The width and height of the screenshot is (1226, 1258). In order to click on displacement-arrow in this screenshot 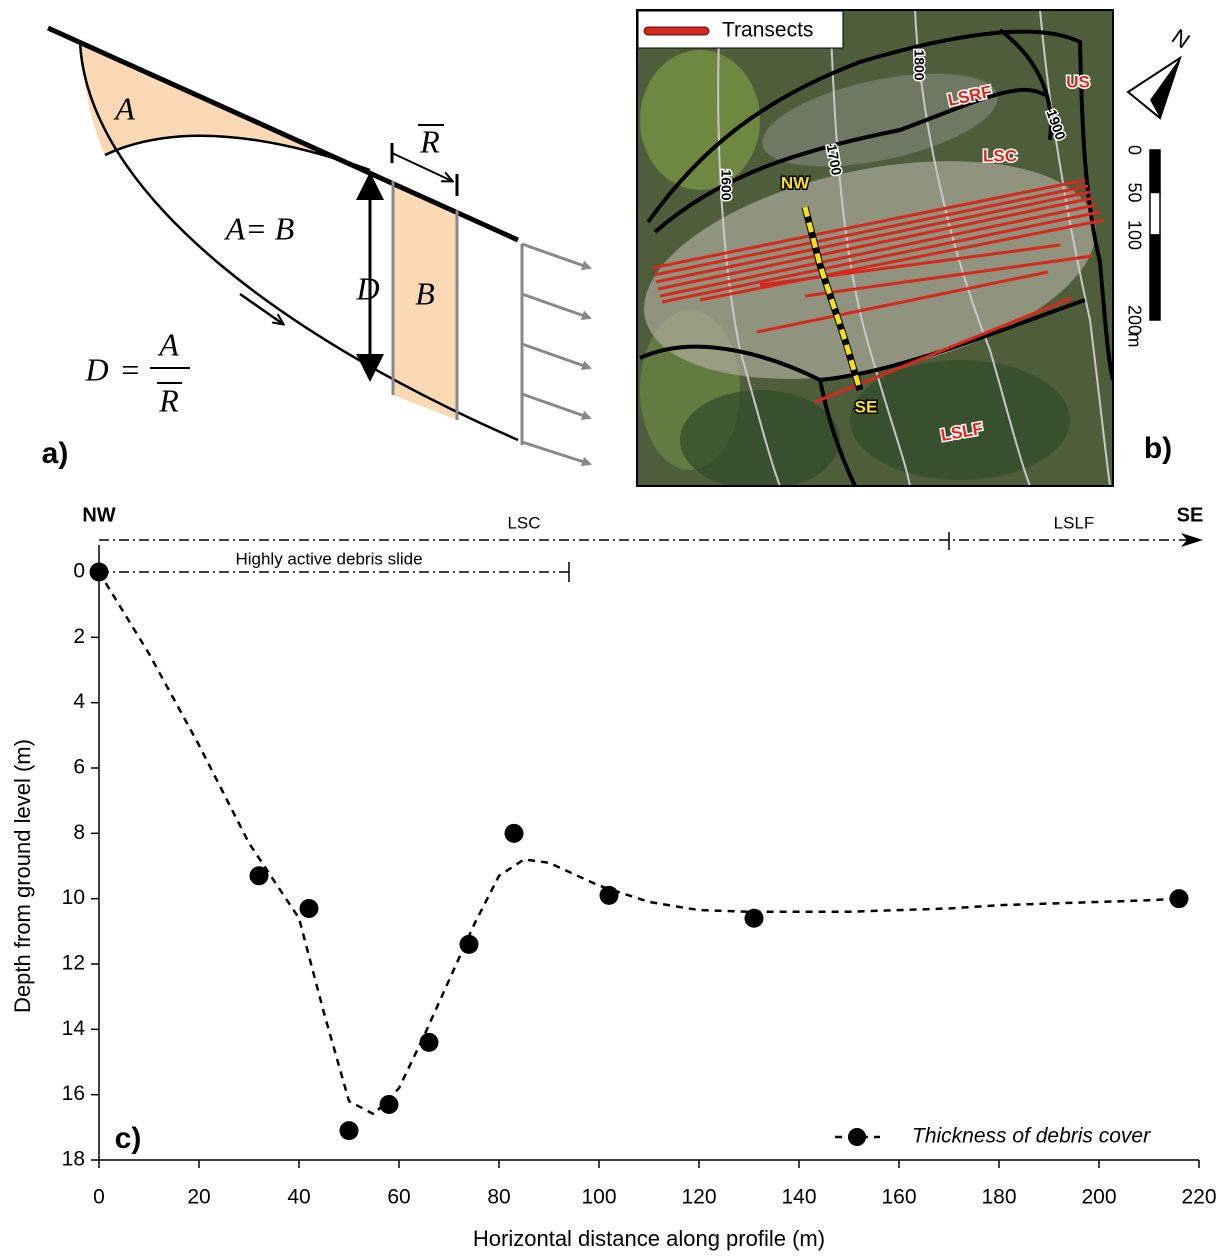, I will do `click(421, 166)`.